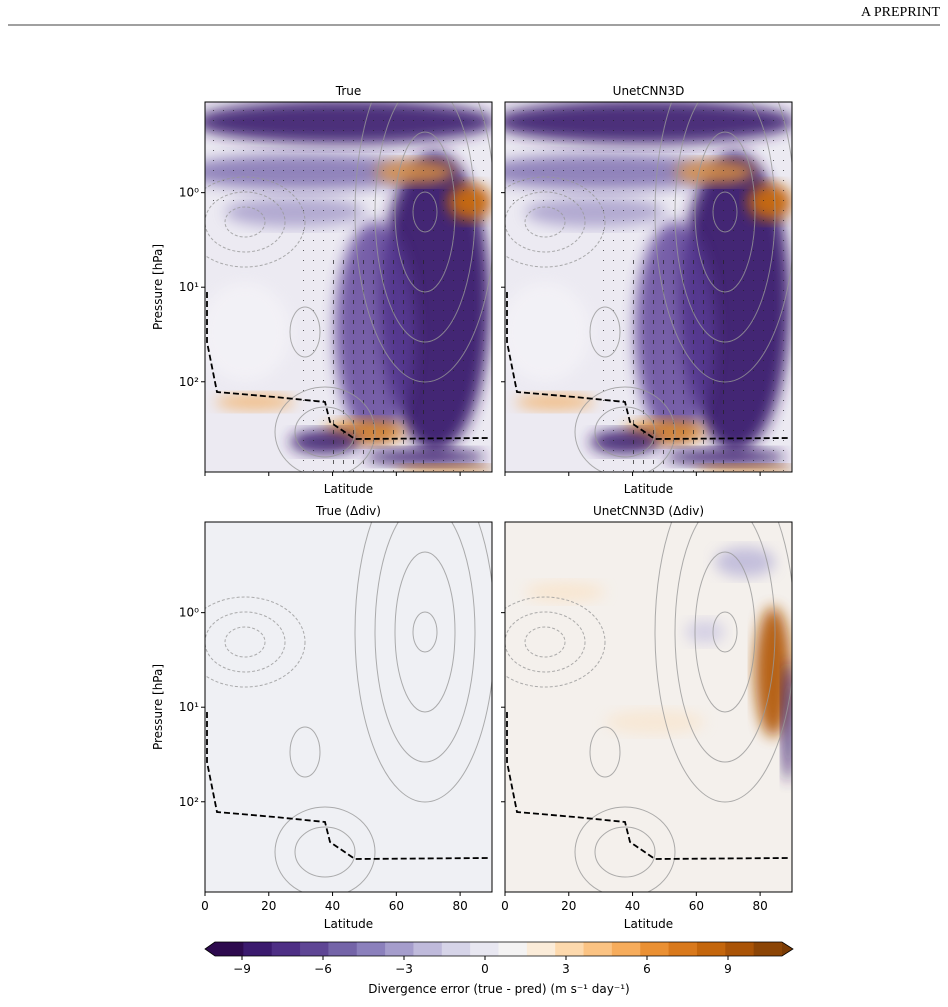  I want to click on panel-title: True (Δdiv), so click(348, 511).